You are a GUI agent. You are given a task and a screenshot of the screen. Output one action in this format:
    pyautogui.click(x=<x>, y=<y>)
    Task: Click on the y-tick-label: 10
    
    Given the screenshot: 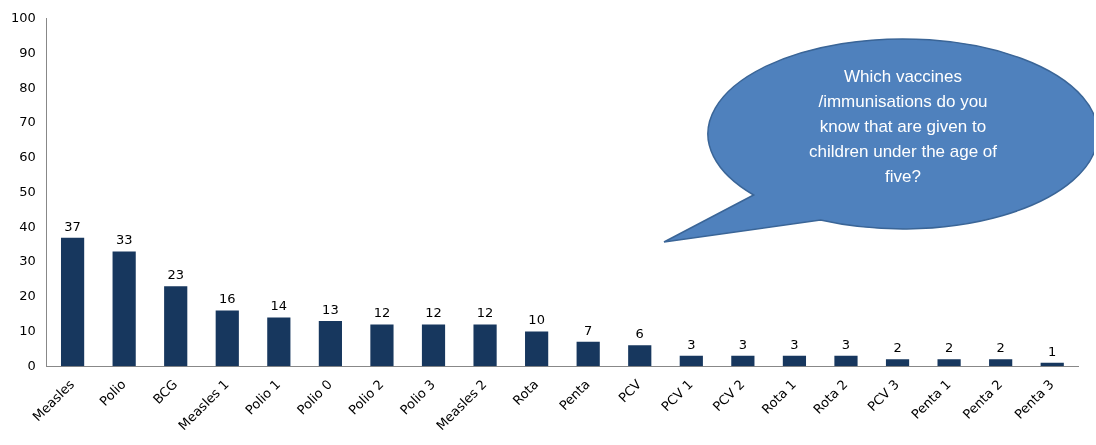 What is the action you would take?
    pyautogui.click(x=27, y=330)
    